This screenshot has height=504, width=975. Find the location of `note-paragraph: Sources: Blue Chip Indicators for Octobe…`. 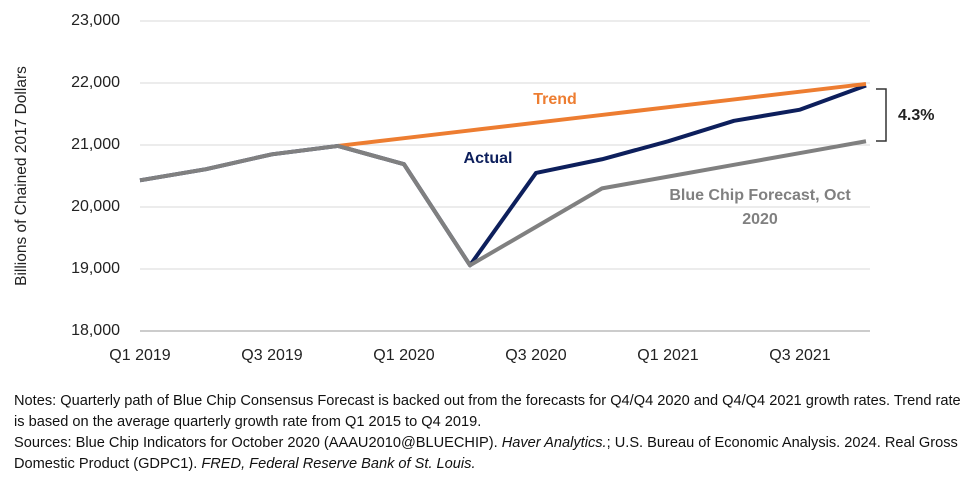

note-paragraph: Sources: Blue Chip Indicators for Octobe… is located at coordinates (491, 454).